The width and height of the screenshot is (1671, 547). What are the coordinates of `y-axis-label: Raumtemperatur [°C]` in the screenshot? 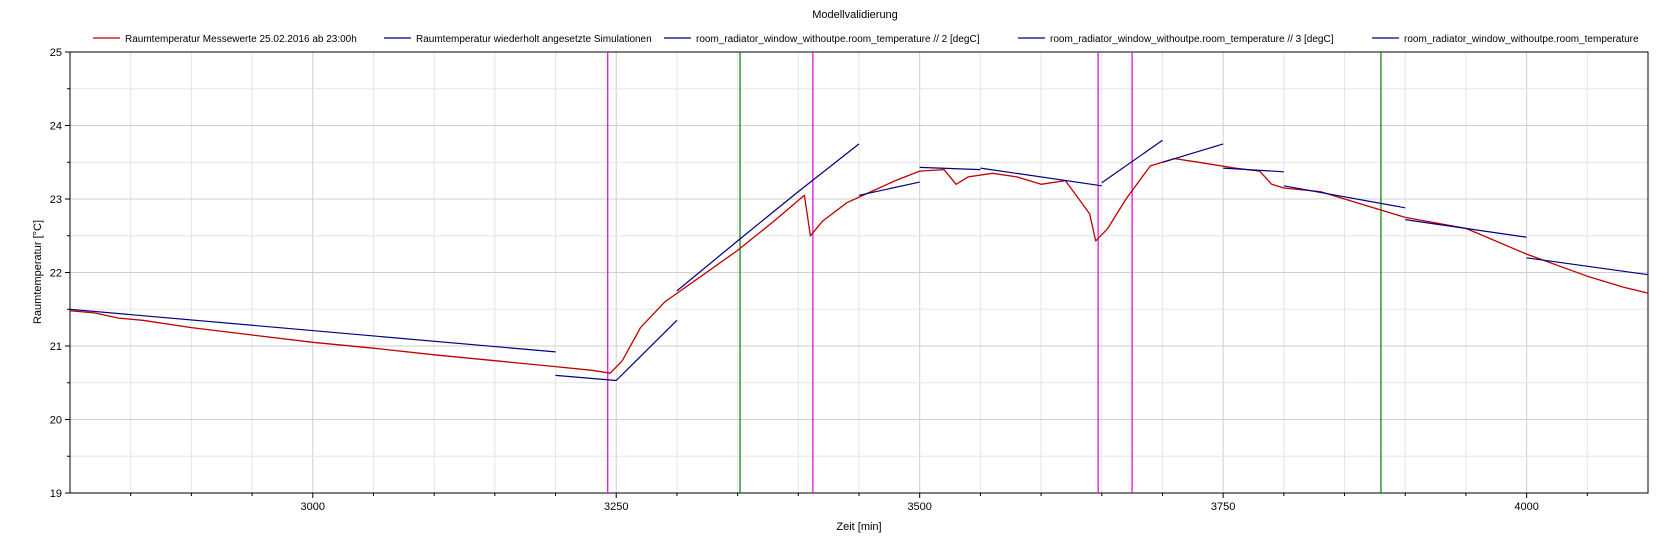 It's located at (38, 272).